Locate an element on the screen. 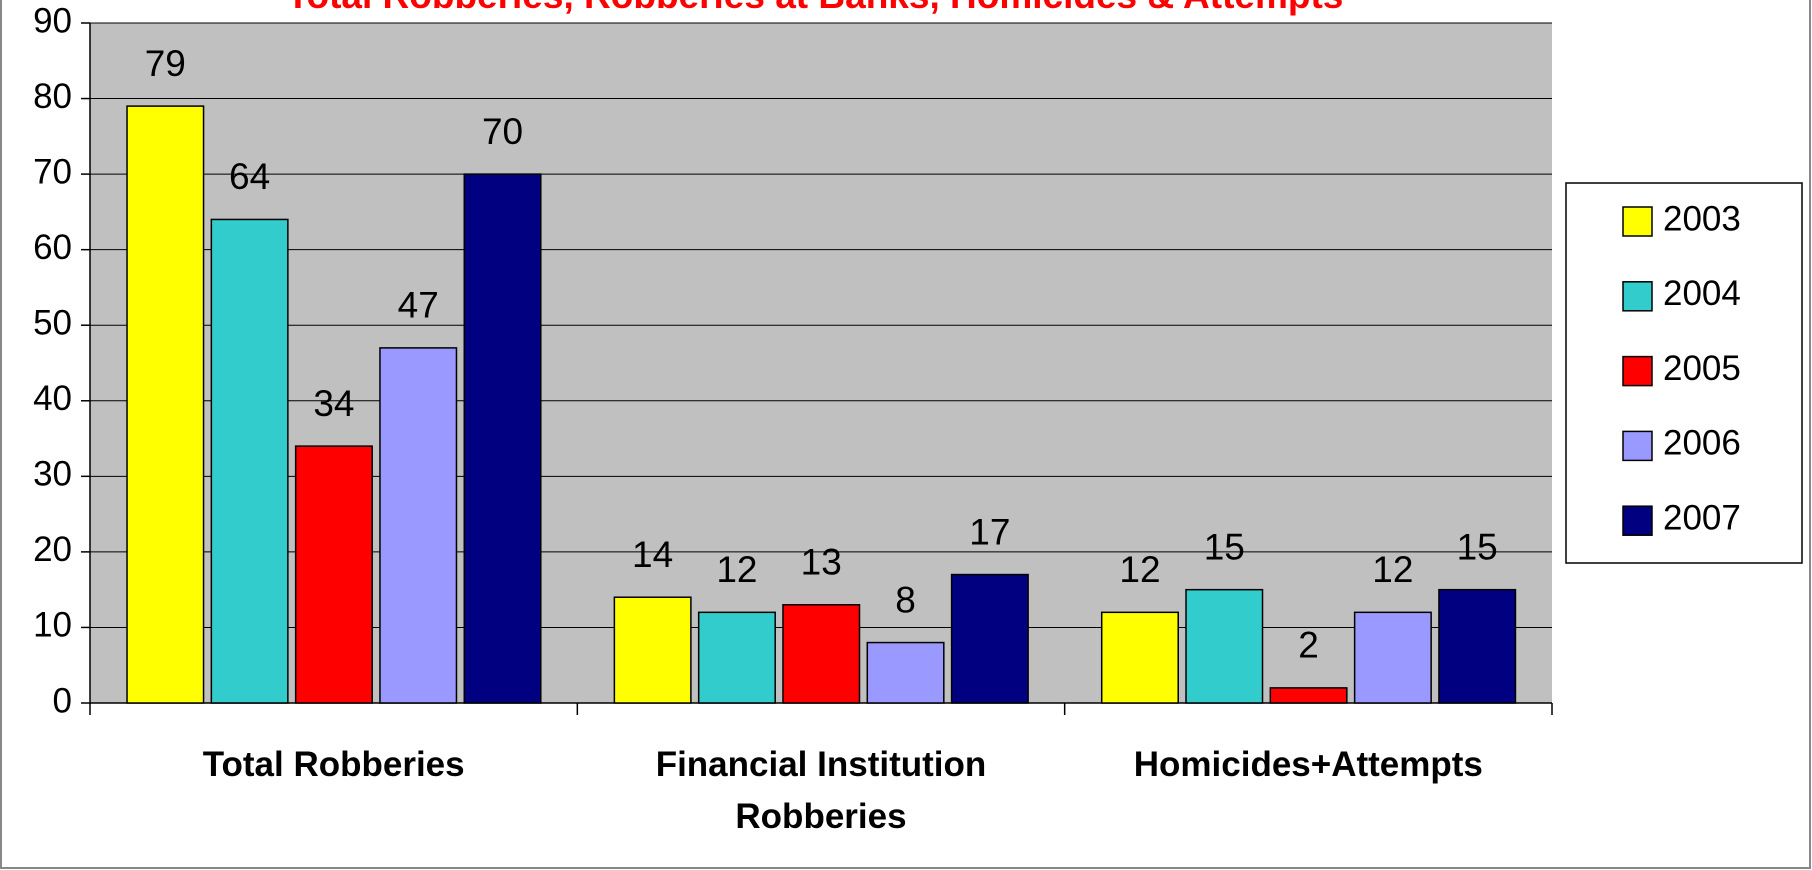 Image resolution: width=1812 pixels, height=870 pixels. x-tick-label: Financial Institution Robberies is located at coordinates (821, 790).